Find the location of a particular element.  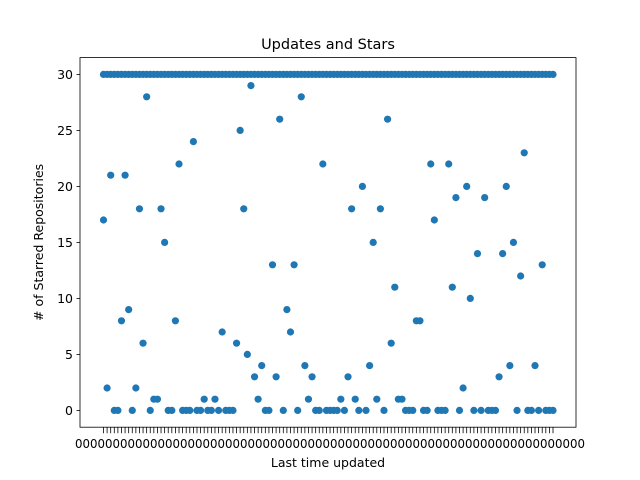

x-axis-label: Last time updated is located at coordinates (328, 462).